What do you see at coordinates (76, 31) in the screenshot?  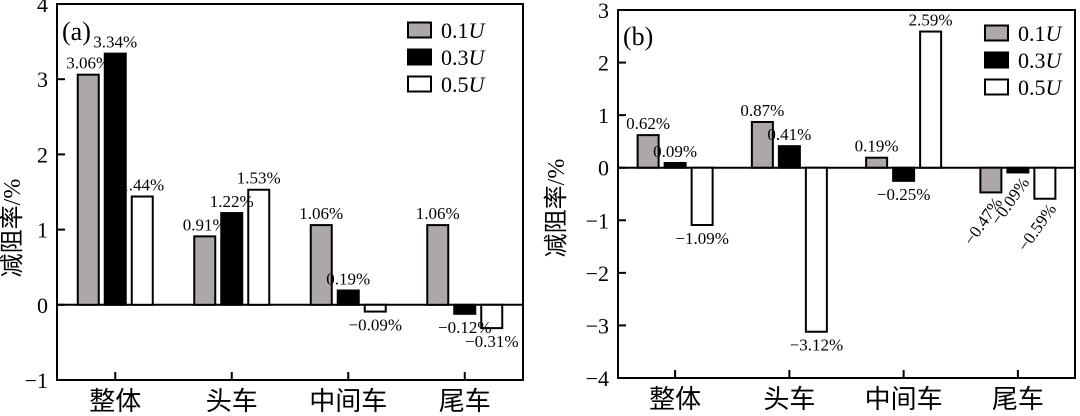 I see `panel-label: (a)` at bounding box center [76, 31].